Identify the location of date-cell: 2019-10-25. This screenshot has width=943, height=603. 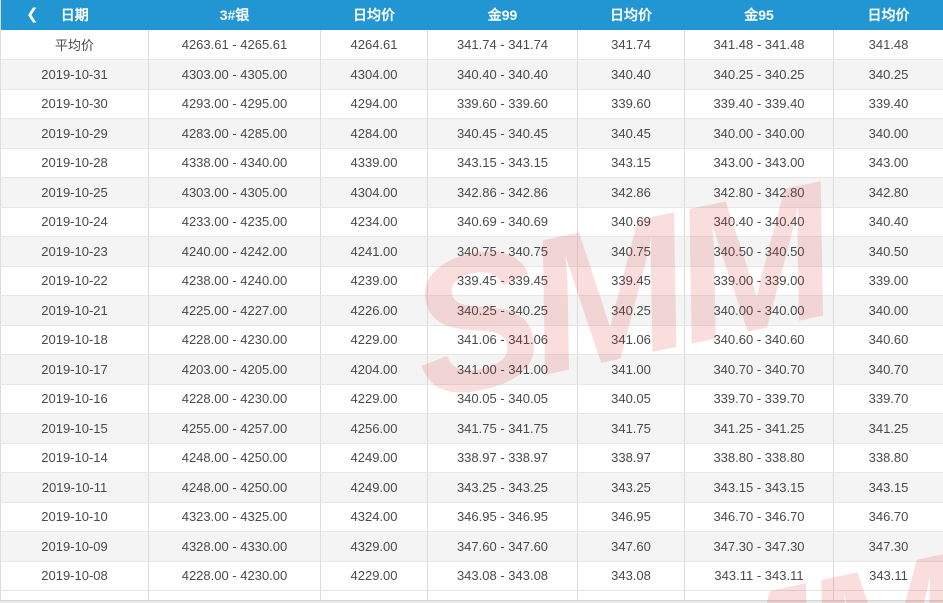
(74, 192).